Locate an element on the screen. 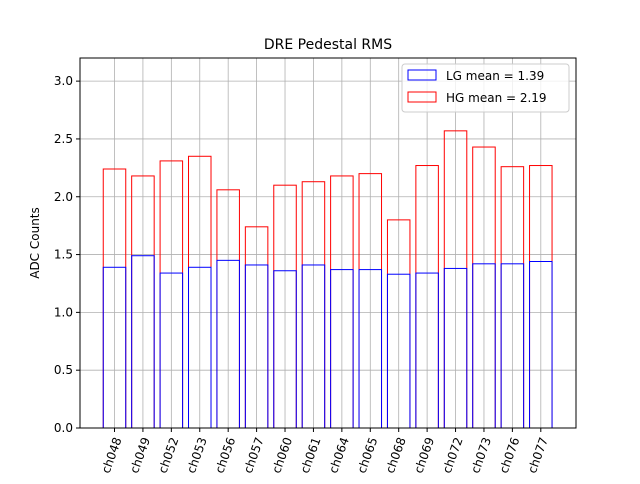  legend-label-lg: LG mean = 1.39 is located at coordinates (495, 76).